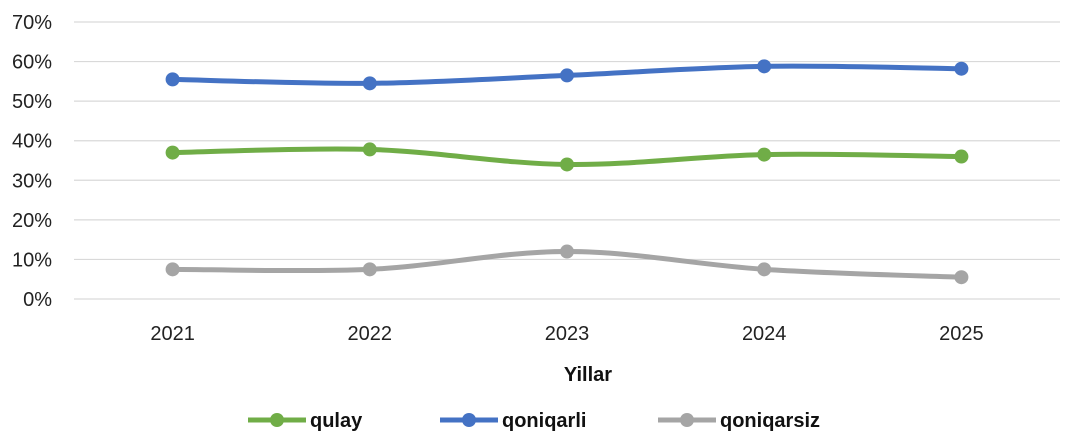 Image resolution: width=1089 pixels, height=434 pixels. I want to click on legend-label: qoniqarli, so click(544, 421).